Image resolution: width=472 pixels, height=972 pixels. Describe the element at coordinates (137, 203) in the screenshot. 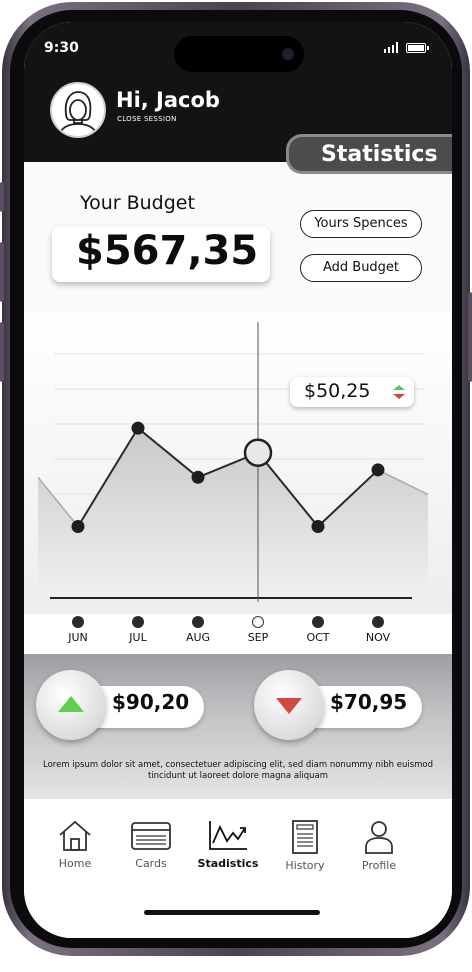

I see `budget-title: Your Budget` at that location.